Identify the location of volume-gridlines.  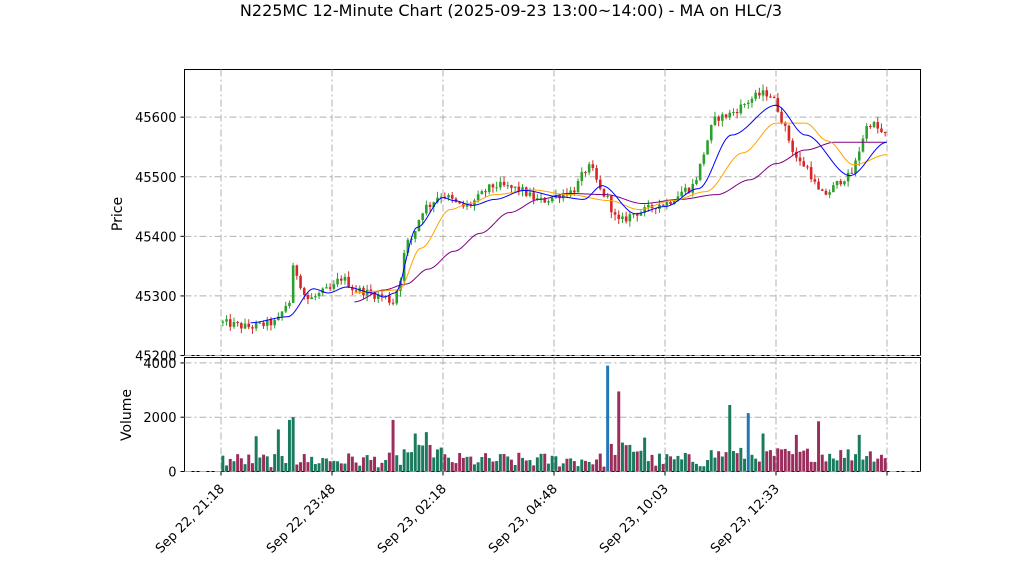
(552, 414).